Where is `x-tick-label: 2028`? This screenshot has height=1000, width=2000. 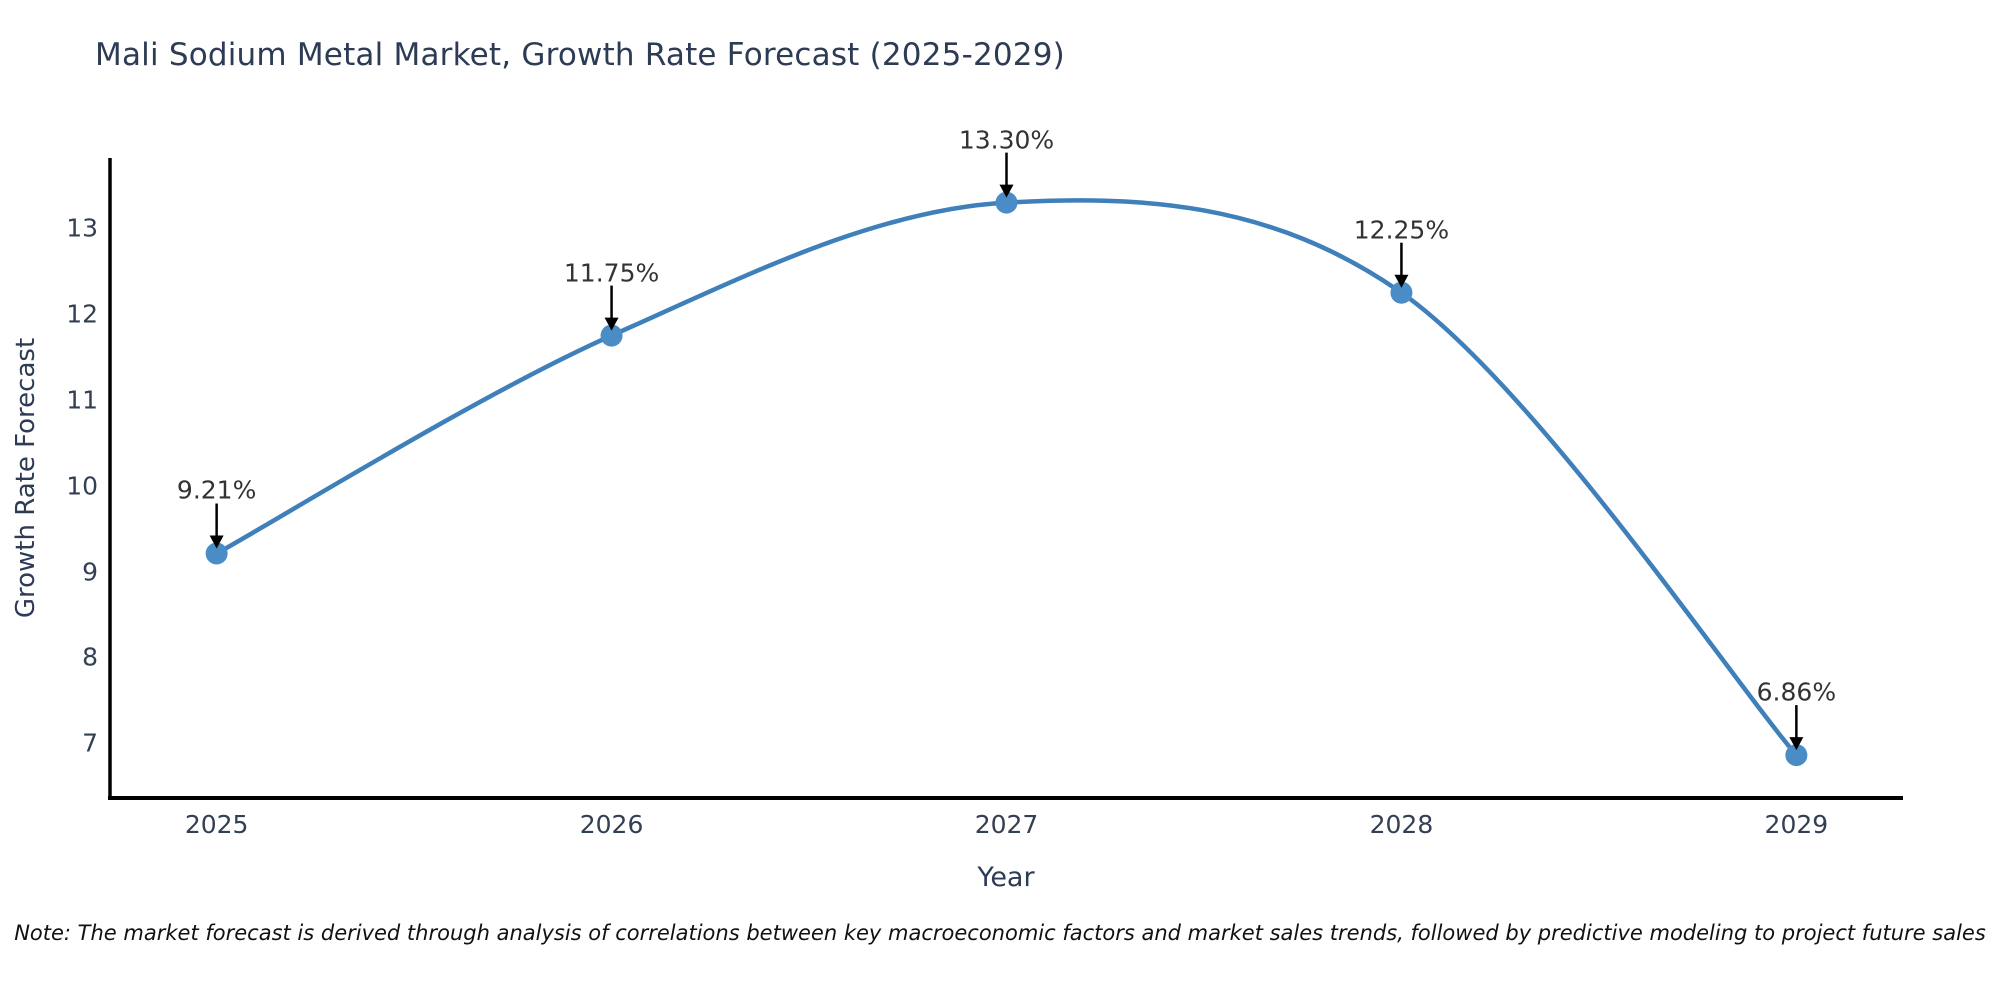
x-tick-label: 2028 is located at coordinates (1401, 824).